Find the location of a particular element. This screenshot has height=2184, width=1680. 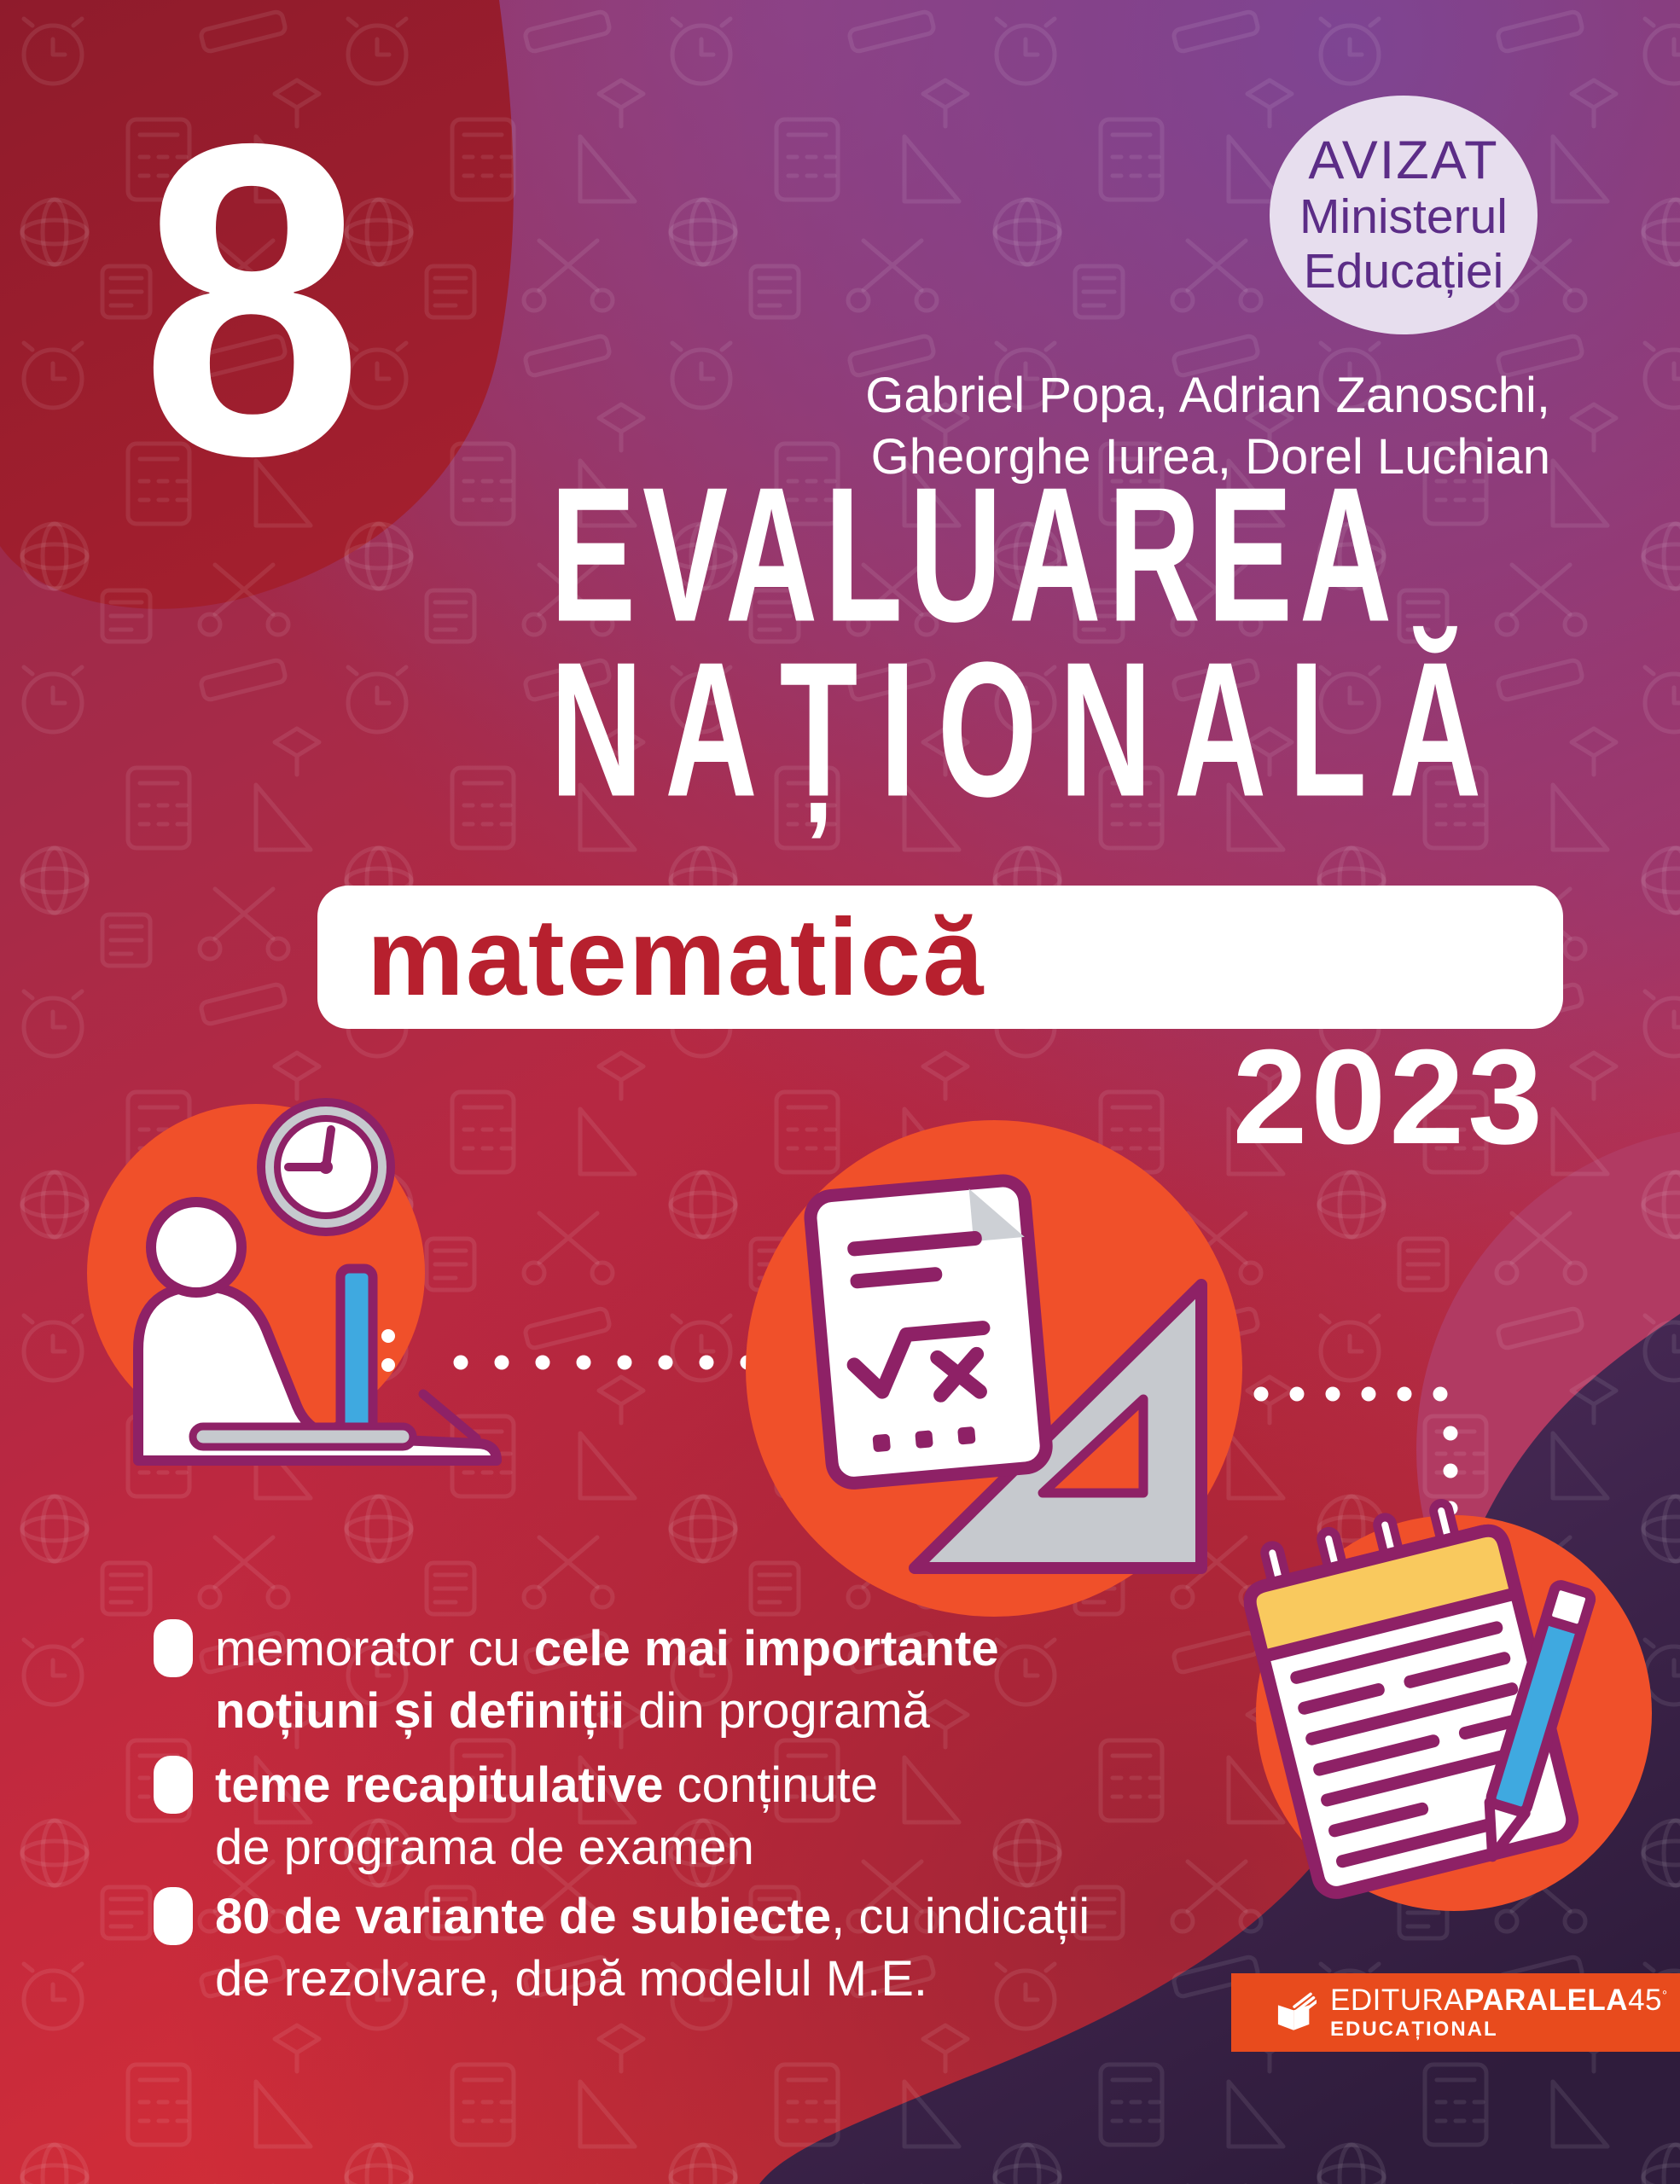

feature-line: noțiuni și definiții din programă is located at coordinates (572, 1711).